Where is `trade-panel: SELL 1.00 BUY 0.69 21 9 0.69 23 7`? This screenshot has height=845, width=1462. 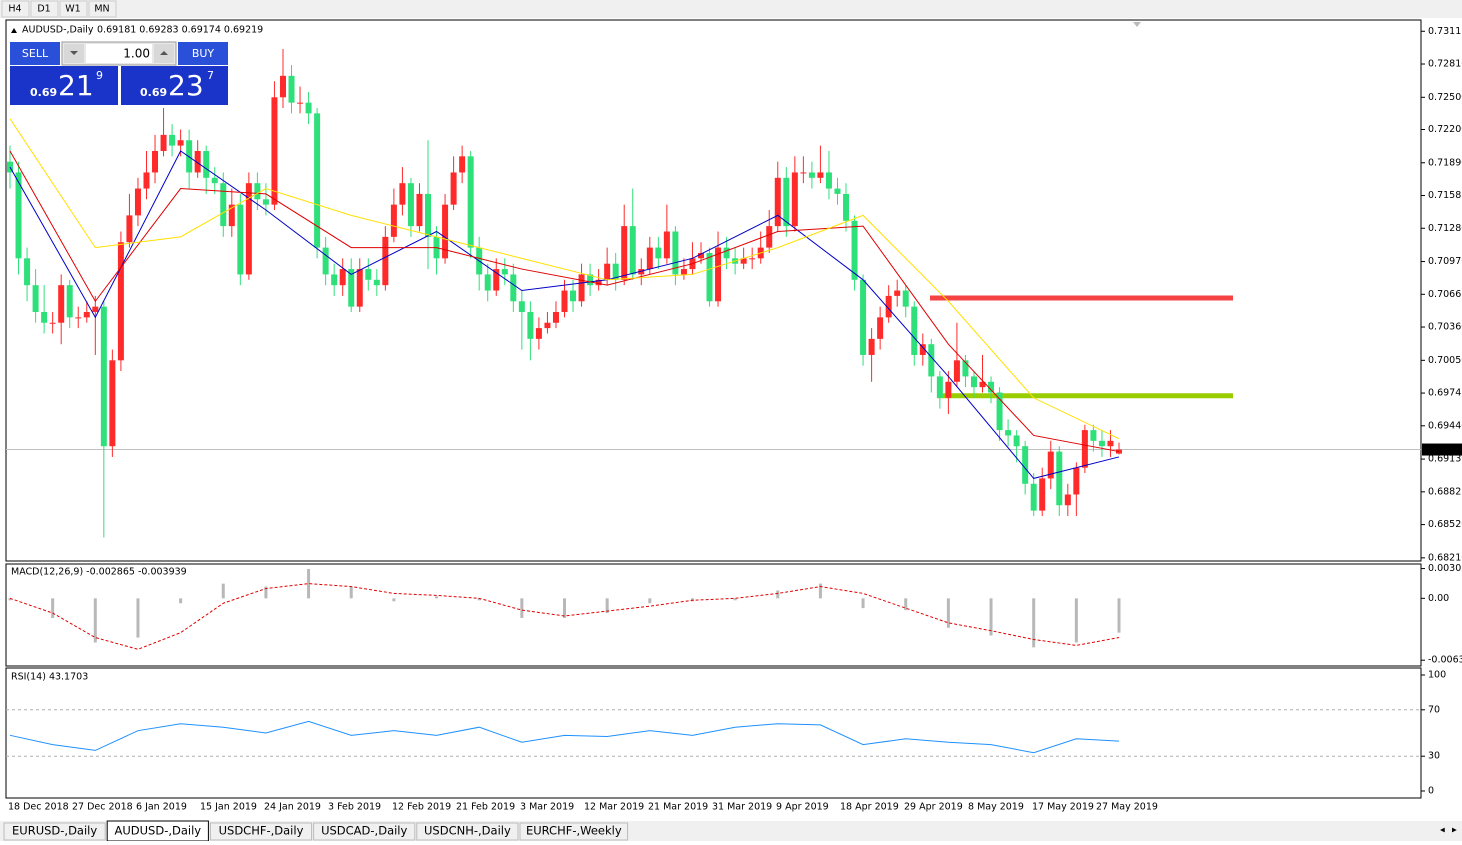 trade-panel: SELL 1.00 BUY 0.69 21 9 0.69 23 7 is located at coordinates (119, 73).